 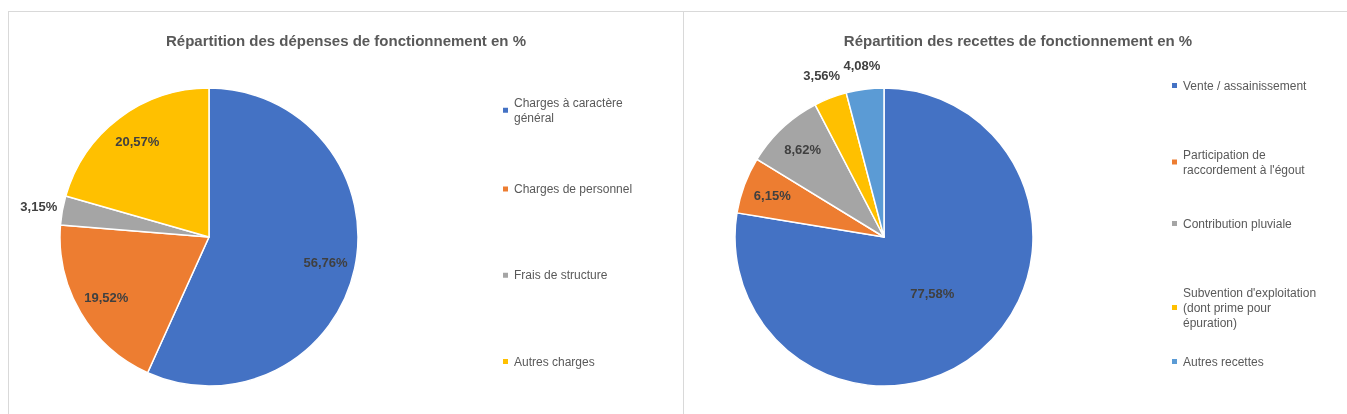 I want to click on legend-label: Autres charges, so click(x=554, y=361).